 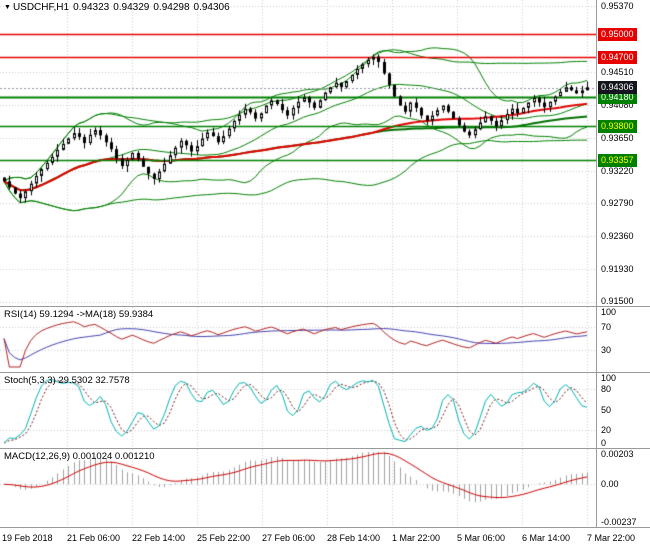 I want to click on price-tick-label: 0.94510, so click(x=617, y=71).